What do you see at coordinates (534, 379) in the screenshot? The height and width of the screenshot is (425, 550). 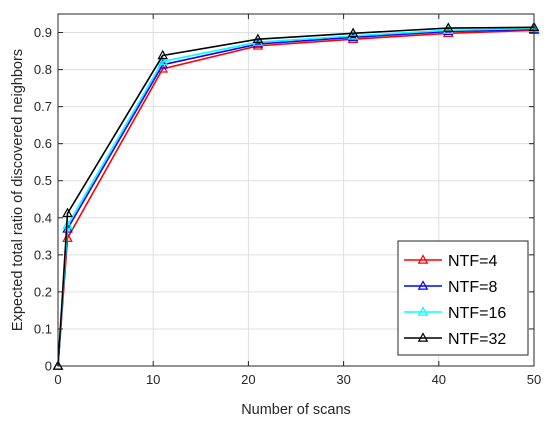 I see `x-tick-label: 50` at bounding box center [534, 379].